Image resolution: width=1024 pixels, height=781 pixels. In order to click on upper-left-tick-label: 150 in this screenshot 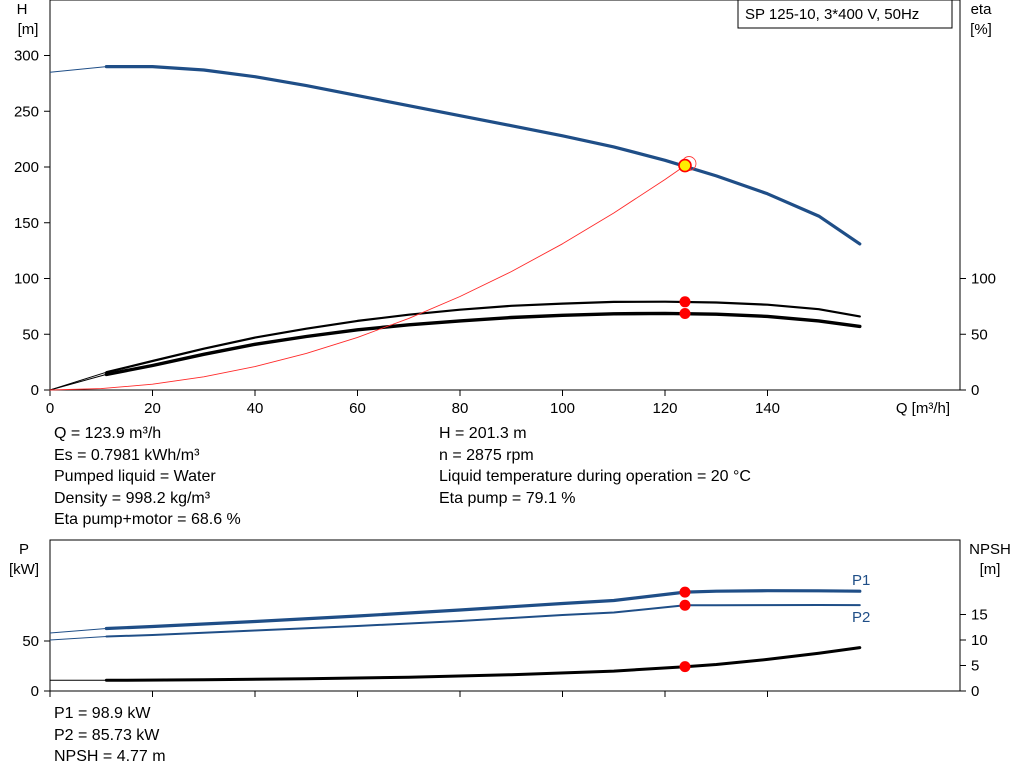, I will do `click(26, 223)`.